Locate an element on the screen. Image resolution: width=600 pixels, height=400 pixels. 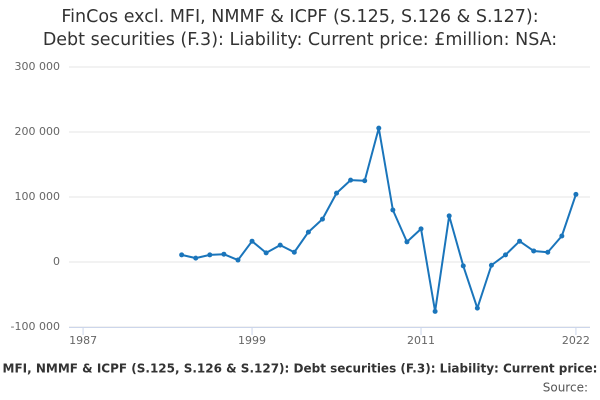
x-tick-label: 2022 is located at coordinates (576, 340).